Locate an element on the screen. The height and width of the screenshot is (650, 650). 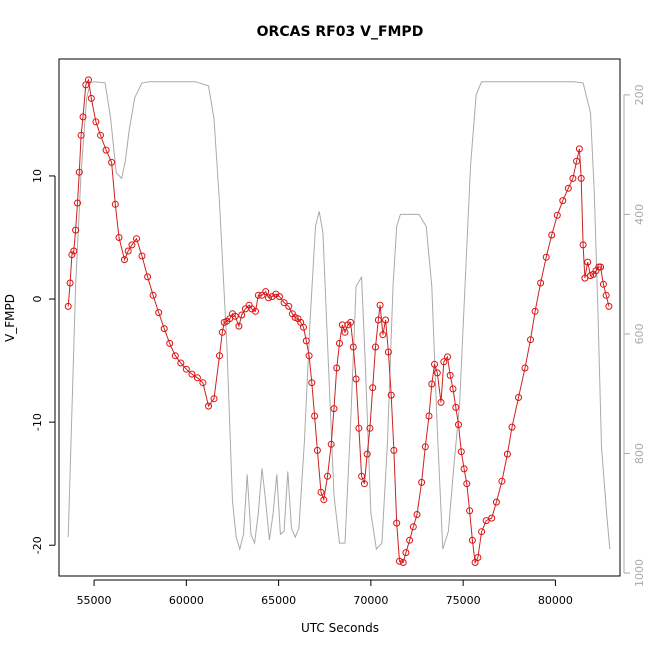
x-axis-label: UTC Seconds is located at coordinates (340, 628).